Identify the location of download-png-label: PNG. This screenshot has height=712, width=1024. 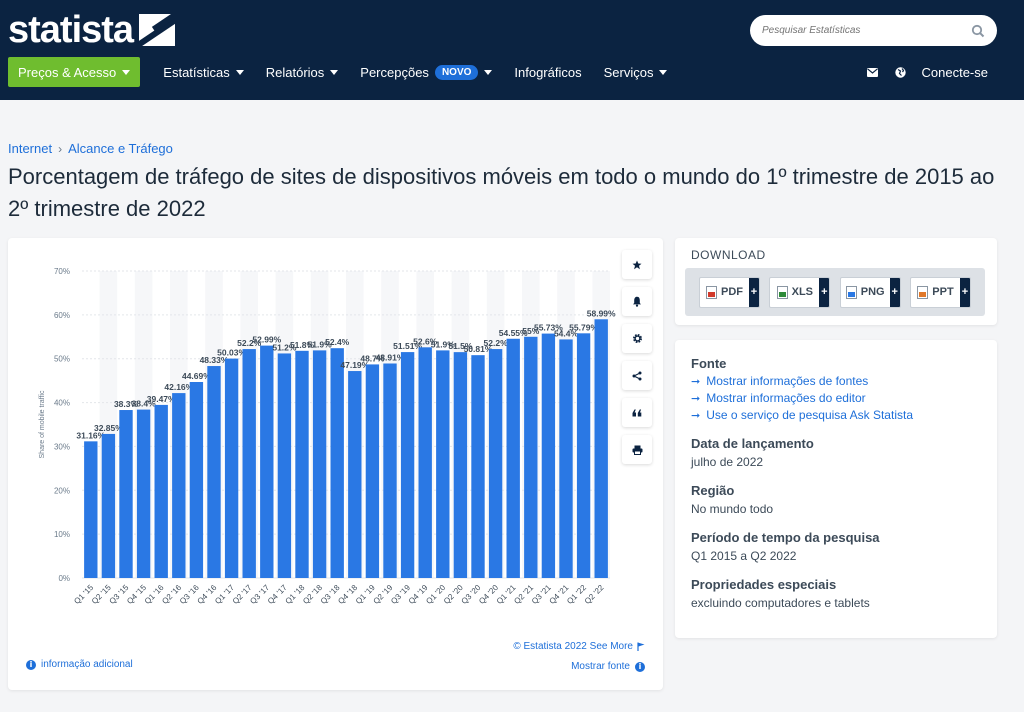
(872, 292).